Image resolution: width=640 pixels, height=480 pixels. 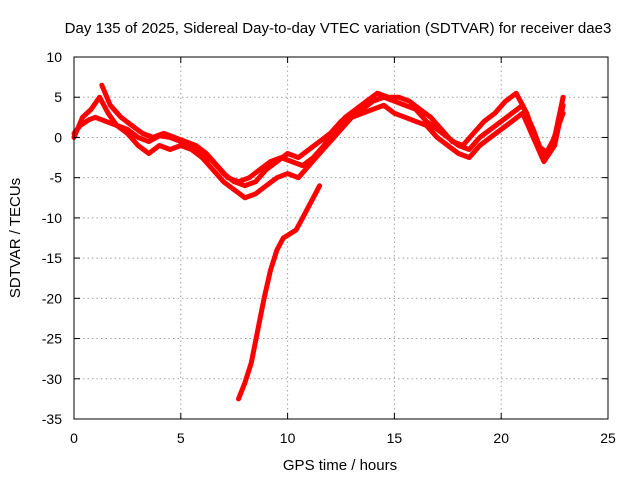 I want to click on x-tick-label: 25, so click(x=608, y=438).